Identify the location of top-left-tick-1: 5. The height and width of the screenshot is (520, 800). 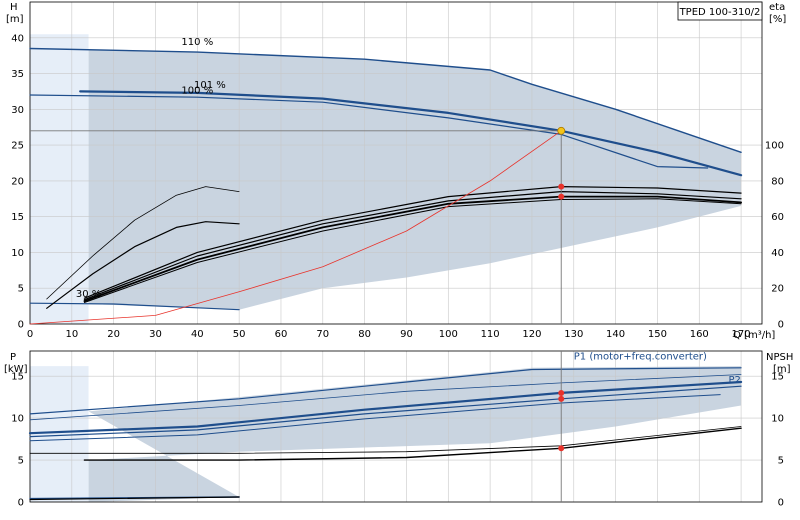
(21, 289).